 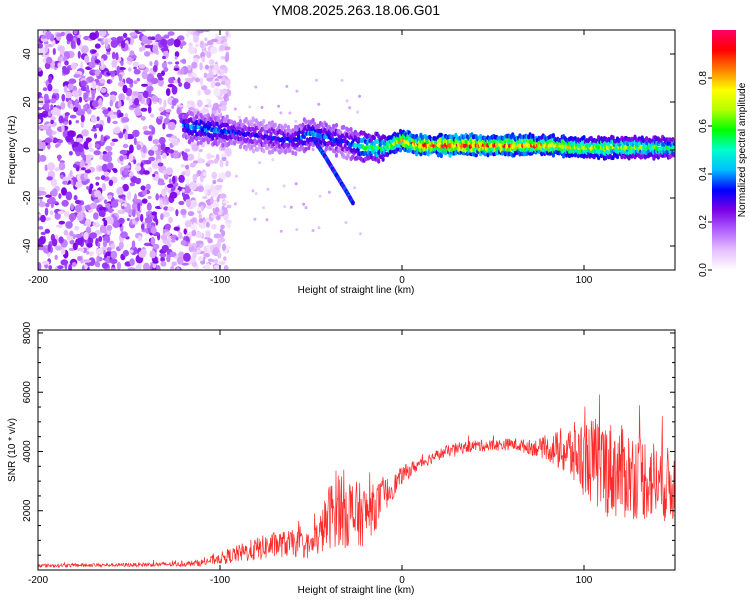 What do you see at coordinates (703, 222) in the screenshot?
I see `colorbar-tick-label: 0.2` at bounding box center [703, 222].